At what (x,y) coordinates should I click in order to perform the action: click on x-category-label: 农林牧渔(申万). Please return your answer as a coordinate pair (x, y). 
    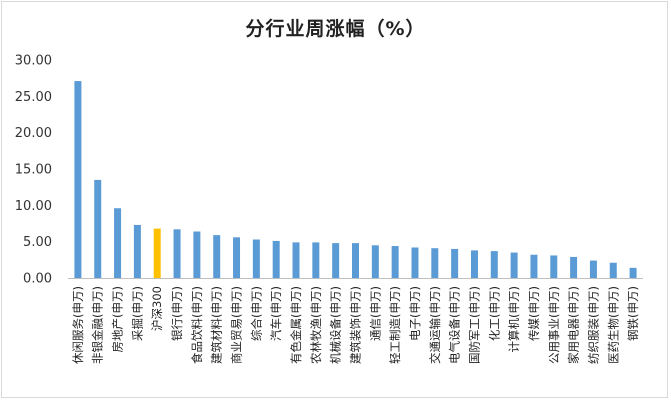
    Looking at the image, I should click on (316, 325).